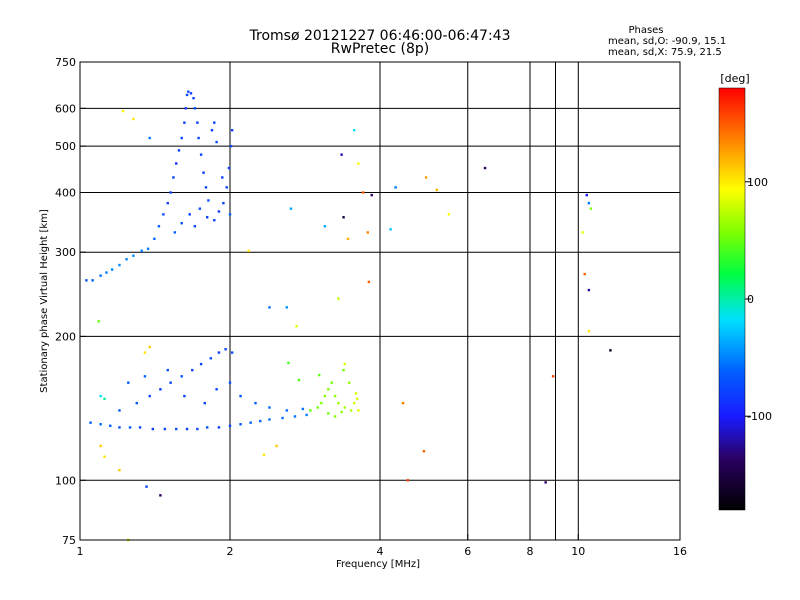  Describe the element at coordinates (578, 551) in the screenshot. I see `x-tick-label: 10` at that location.